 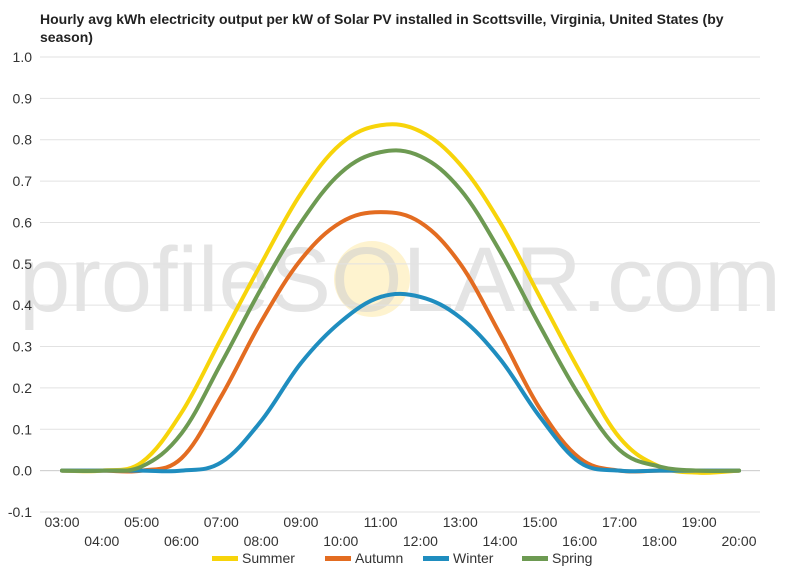 What do you see at coordinates (23, 305) in the screenshot?
I see `y-tick-label: 0.4` at bounding box center [23, 305].